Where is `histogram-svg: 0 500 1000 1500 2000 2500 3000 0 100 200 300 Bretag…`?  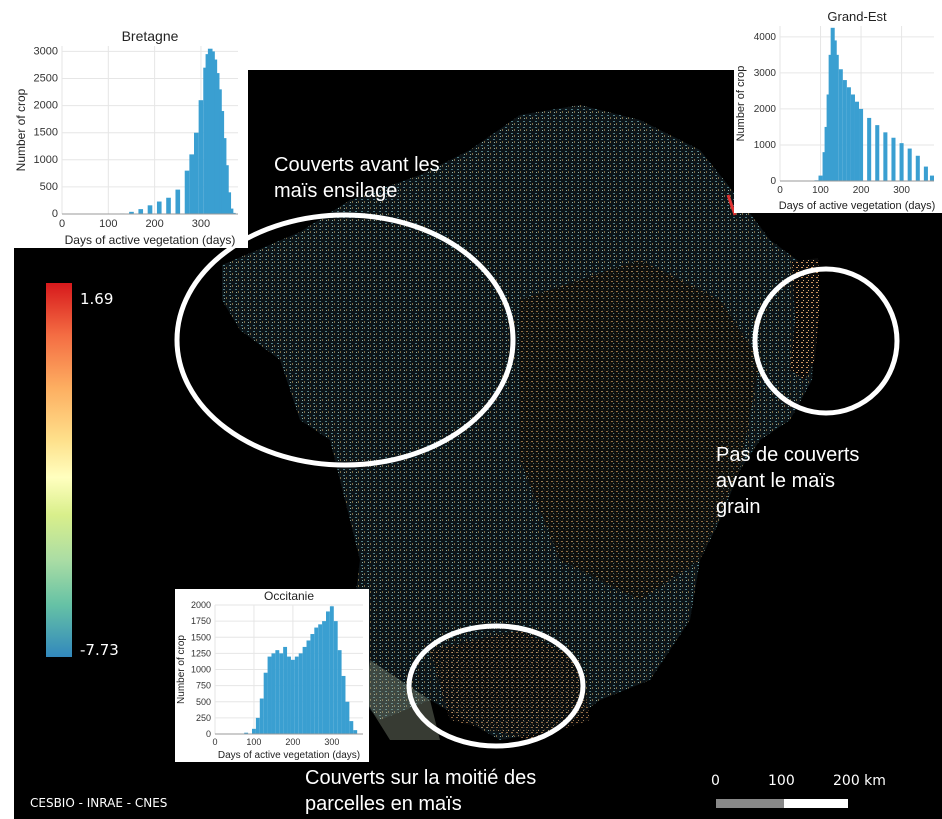
histogram-svg: 0 500 1000 1500 2000 2500 3000 0 100 200 300 Bretag… is located at coordinates (131, 137).